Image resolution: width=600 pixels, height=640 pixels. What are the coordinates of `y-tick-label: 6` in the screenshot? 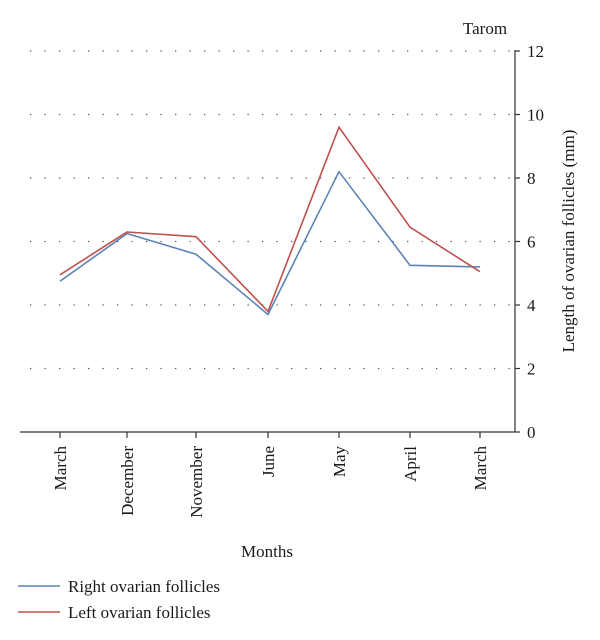 It's located at (531, 242).